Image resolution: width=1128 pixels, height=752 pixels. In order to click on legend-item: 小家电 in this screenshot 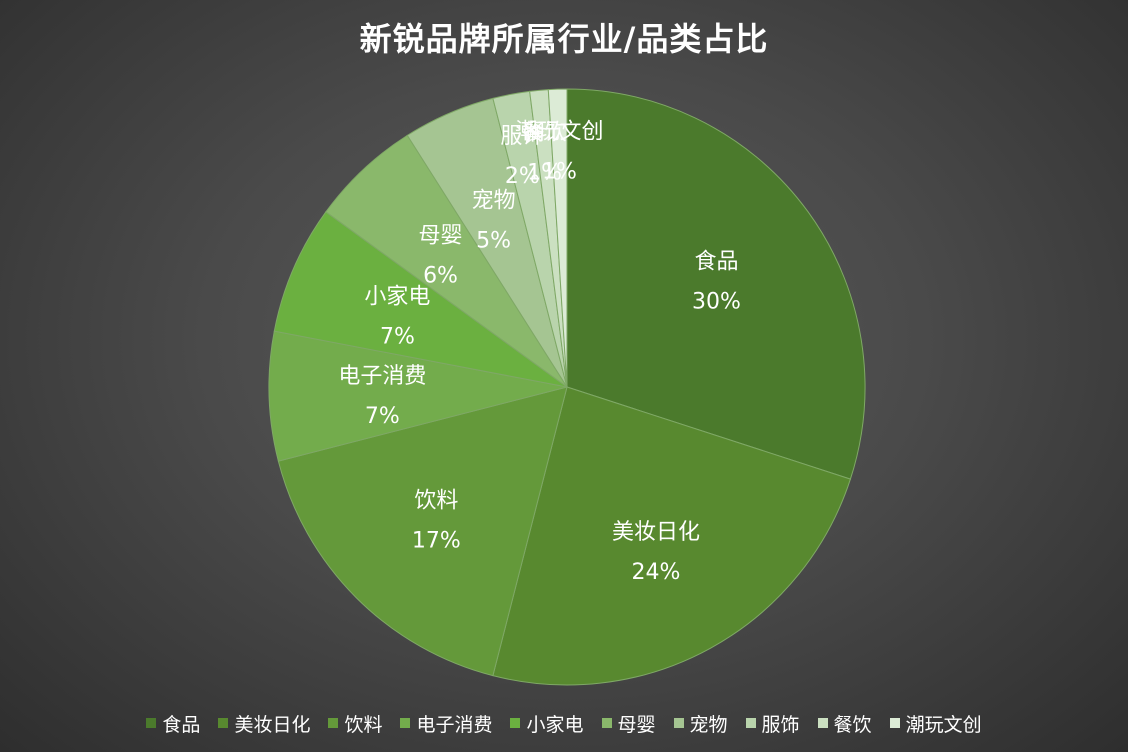, I will do `click(547, 723)`.